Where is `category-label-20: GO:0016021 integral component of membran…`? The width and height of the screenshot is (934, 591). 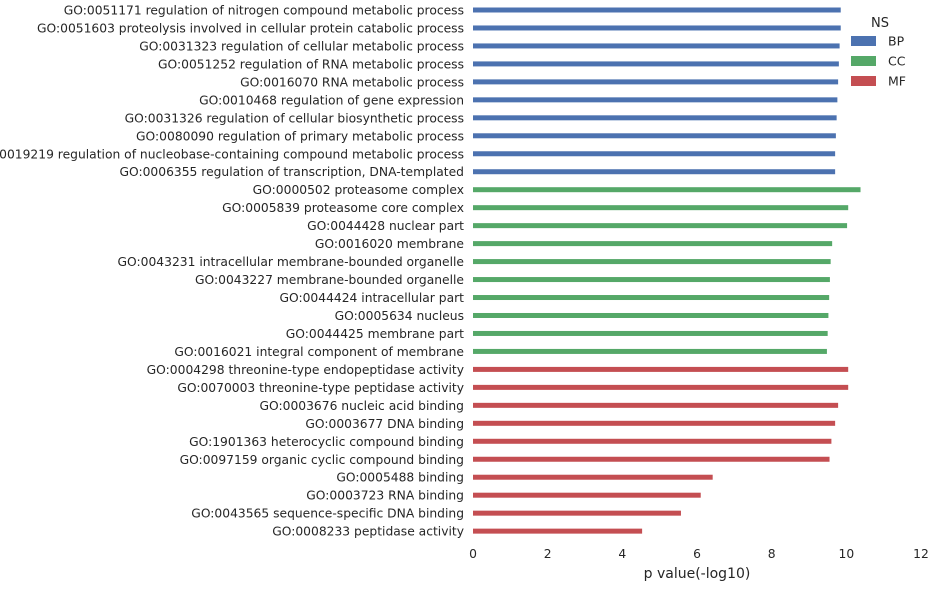 category-label-20: GO:0016021 integral component of membran… is located at coordinates (319, 352).